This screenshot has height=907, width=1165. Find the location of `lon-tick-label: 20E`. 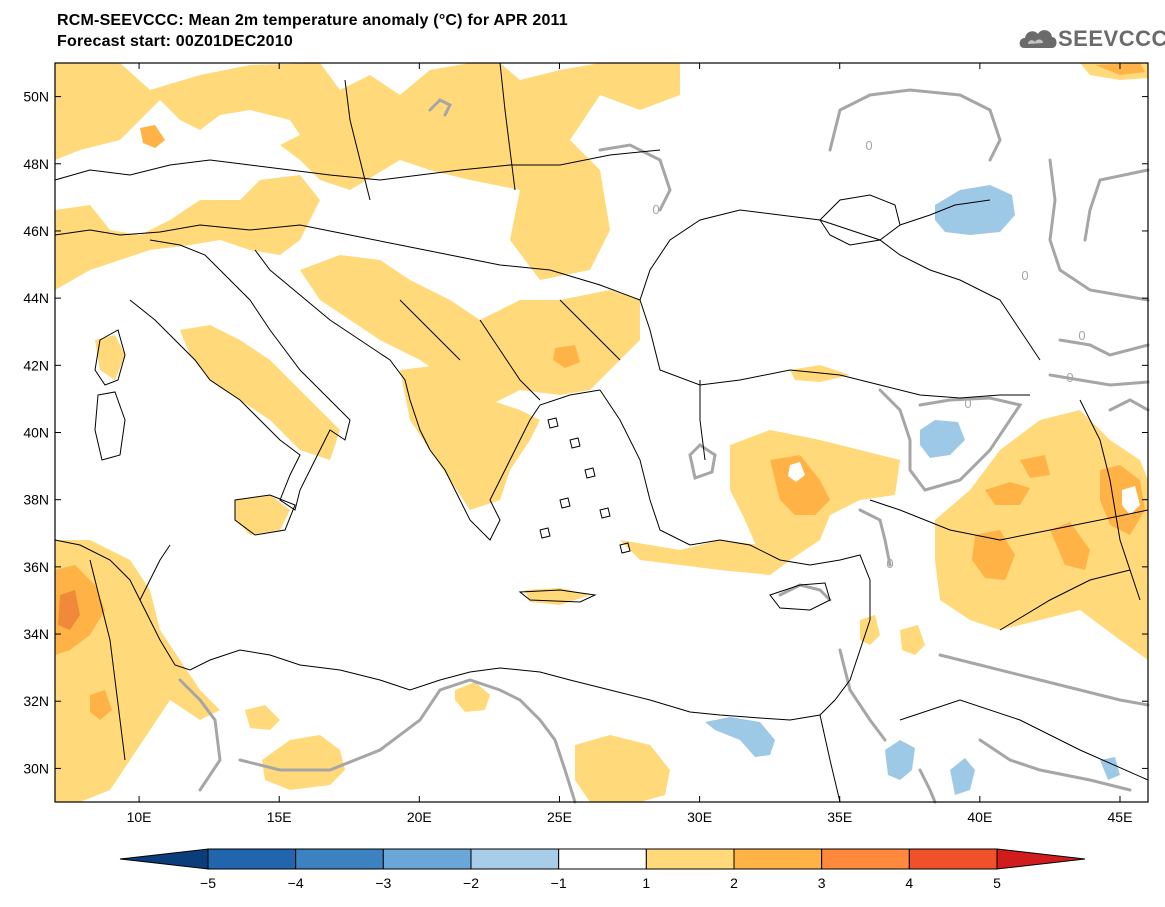

lon-tick-label: 20E is located at coordinates (419, 817).